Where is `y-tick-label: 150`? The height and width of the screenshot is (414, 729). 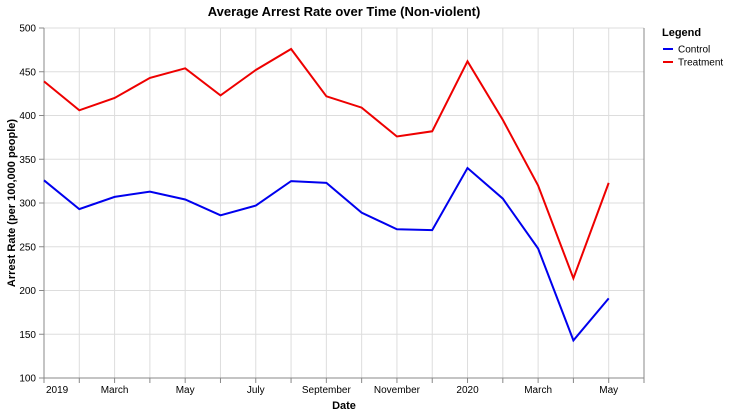
y-tick-label: 150 is located at coordinates (27, 335).